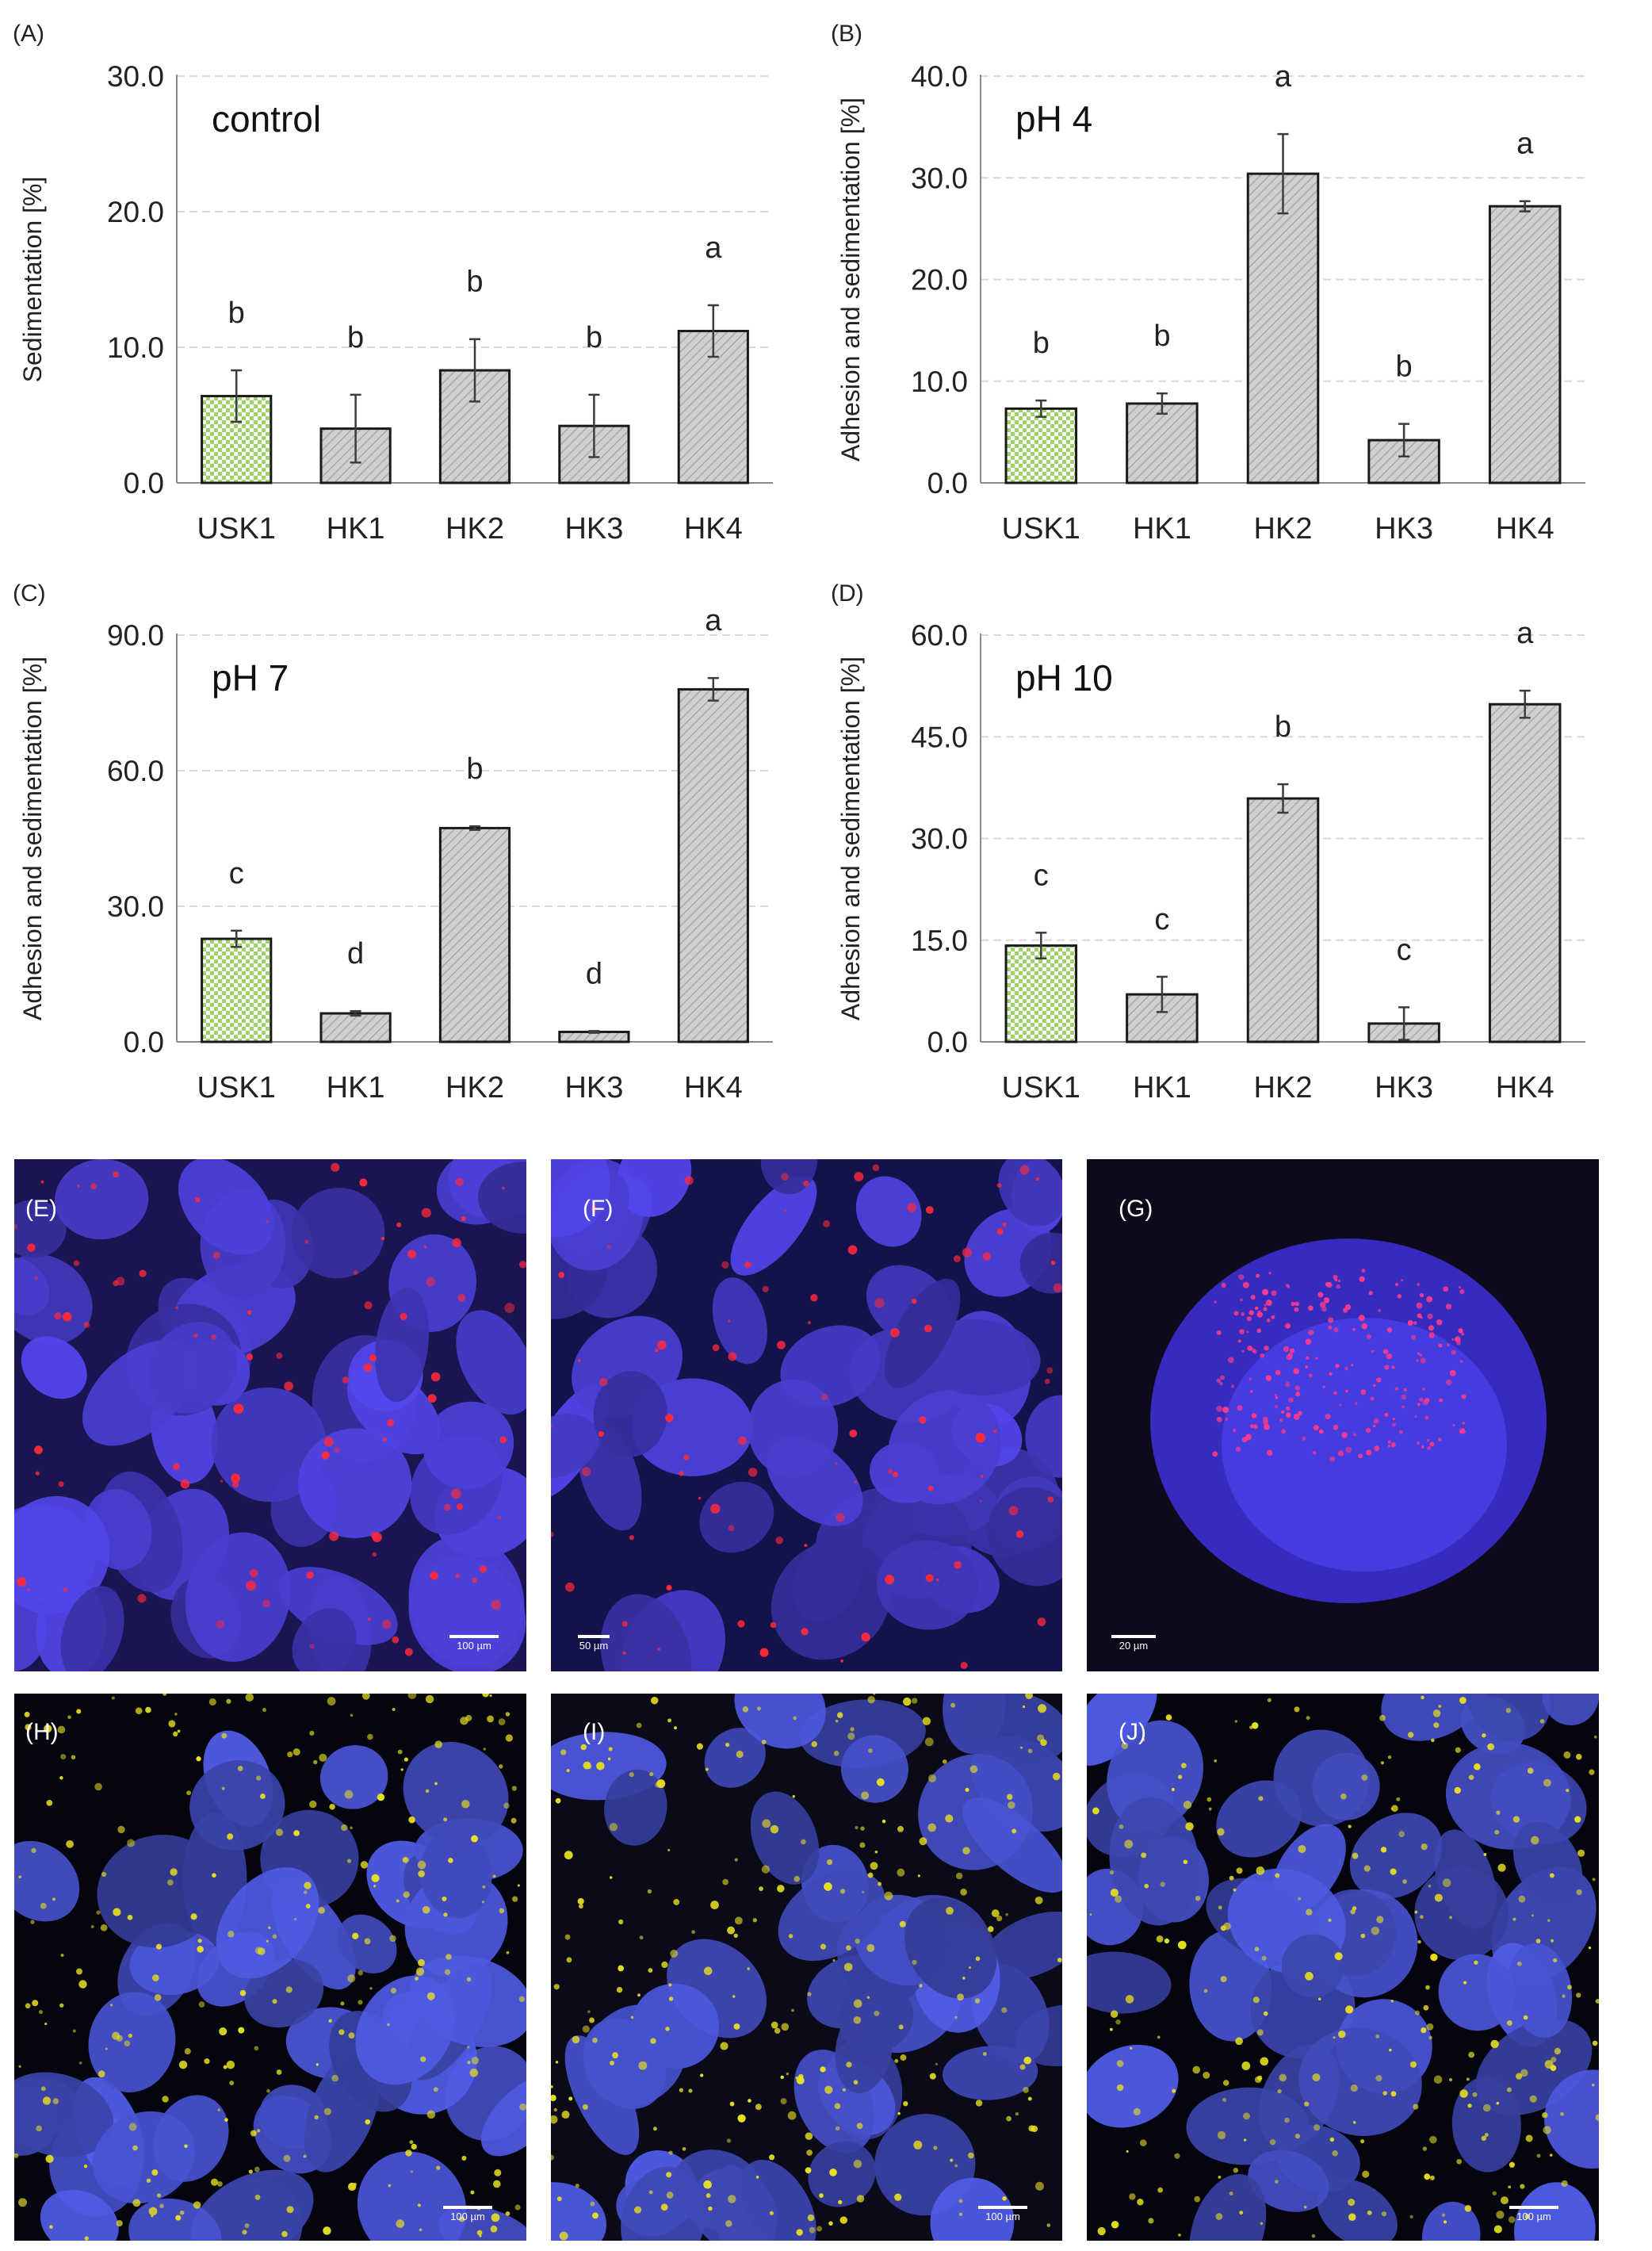  I want to click on bar-hk2, so click(1283, 328).